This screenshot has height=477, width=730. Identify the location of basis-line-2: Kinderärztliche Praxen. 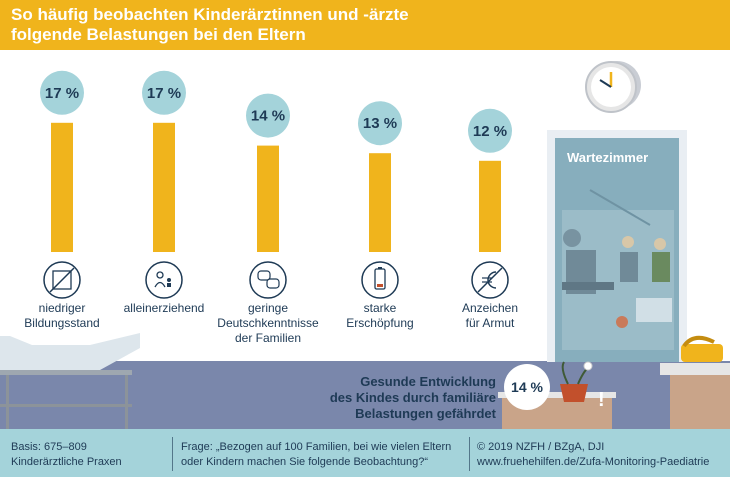
(66, 462).